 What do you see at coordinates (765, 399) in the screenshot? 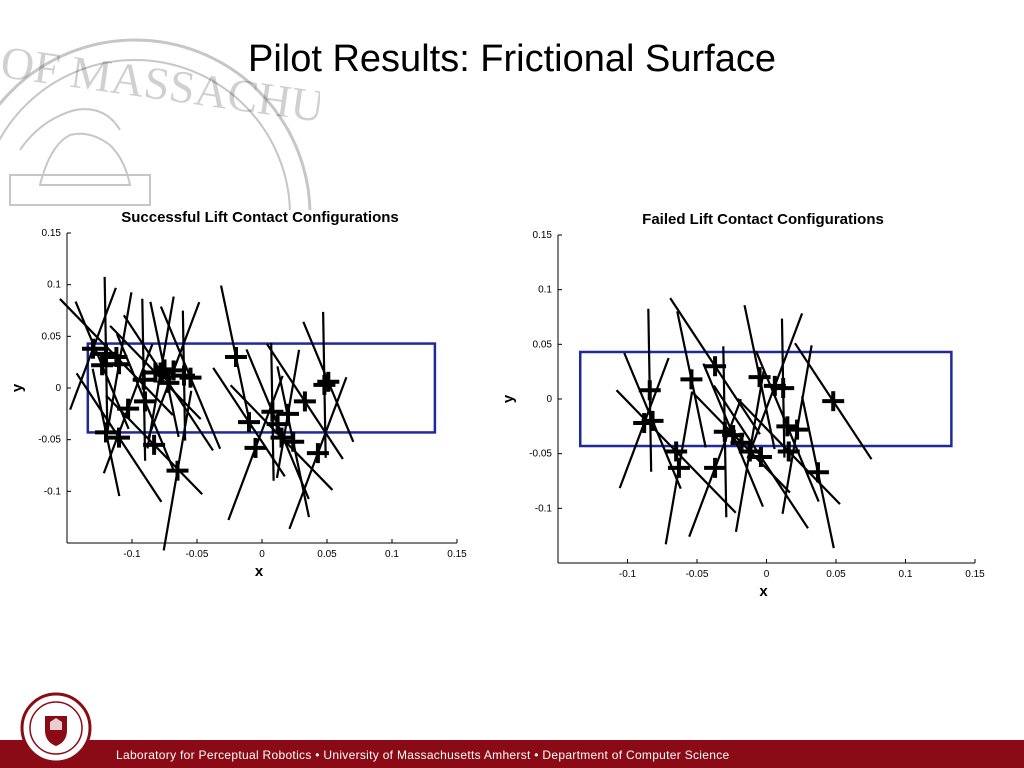
I see `object-outline-rectangle` at bounding box center [765, 399].